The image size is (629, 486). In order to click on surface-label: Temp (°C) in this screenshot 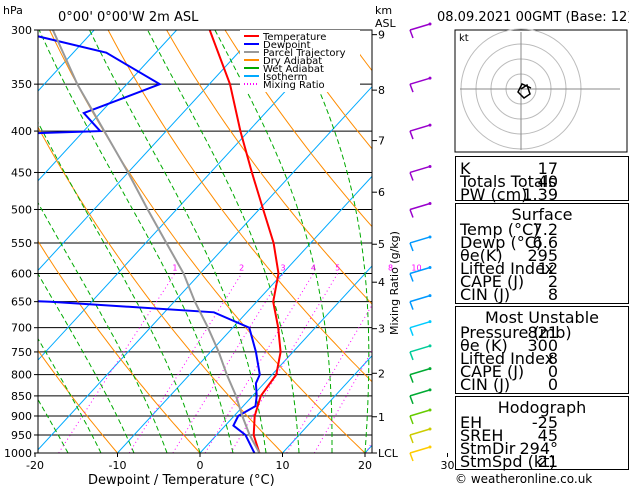, I will do `click(500, 229)`.